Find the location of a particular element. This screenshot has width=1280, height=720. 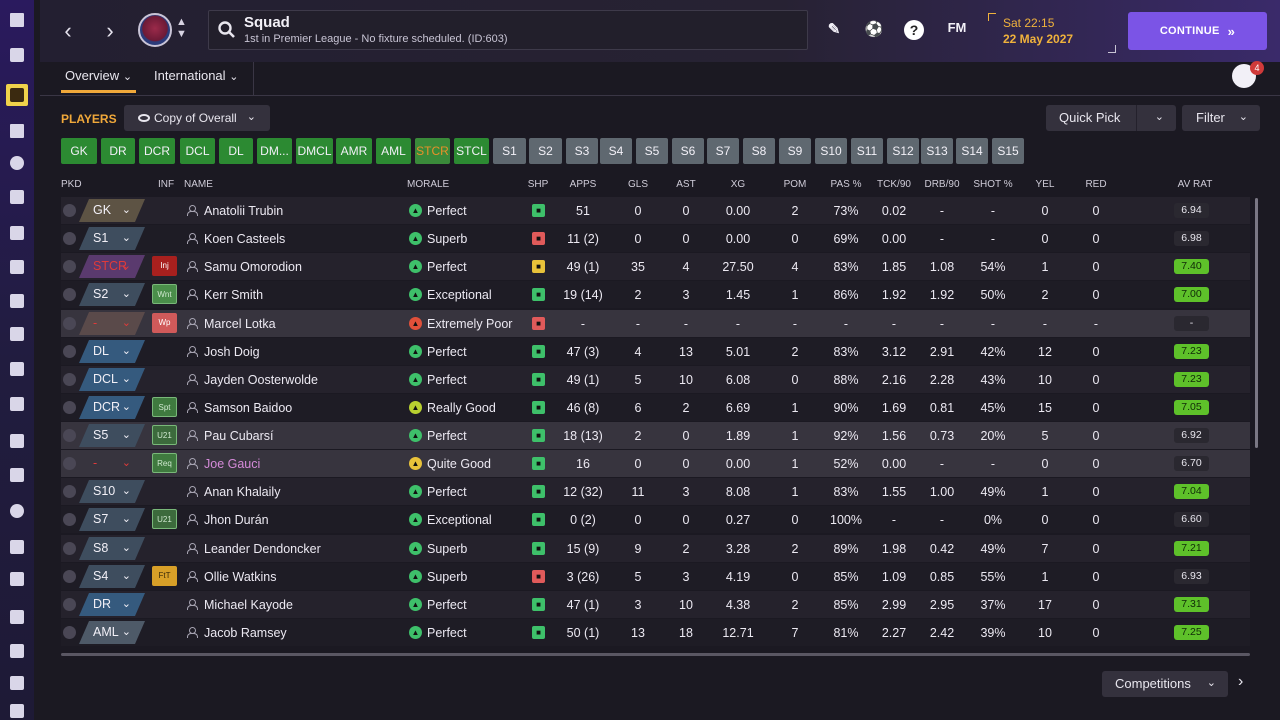

tab-overview: Overview ⌄ is located at coordinates (98, 80).